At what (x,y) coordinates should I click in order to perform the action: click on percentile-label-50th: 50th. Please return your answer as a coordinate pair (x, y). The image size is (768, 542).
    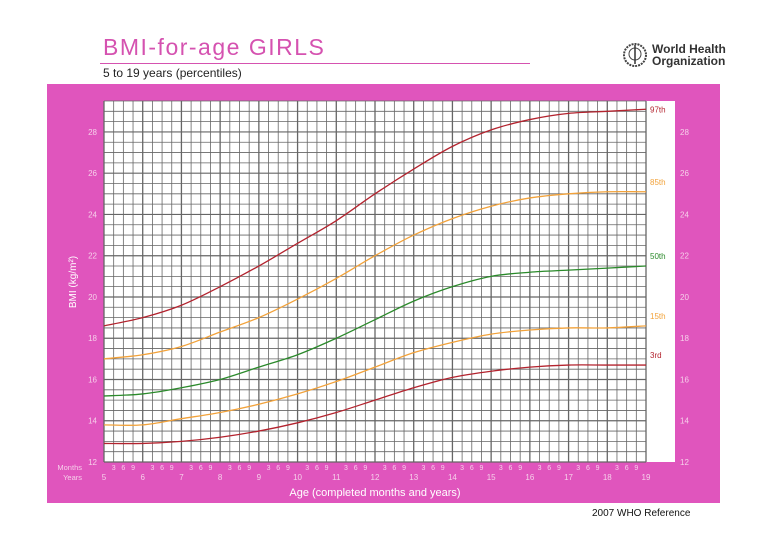
    Looking at the image, I should click on (658, 256).